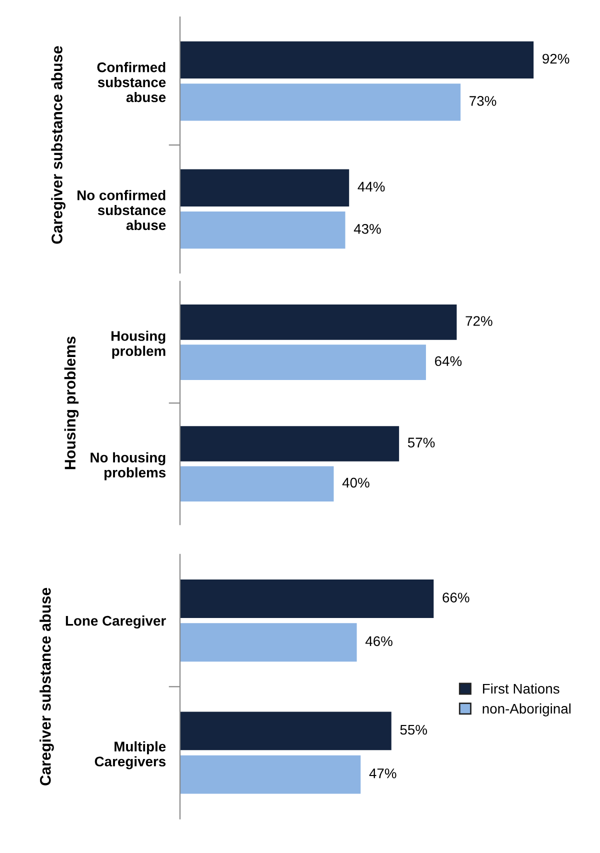 This screenshot has height=853, width=600. I want to click on data-label: 47%, so click(382, 773).